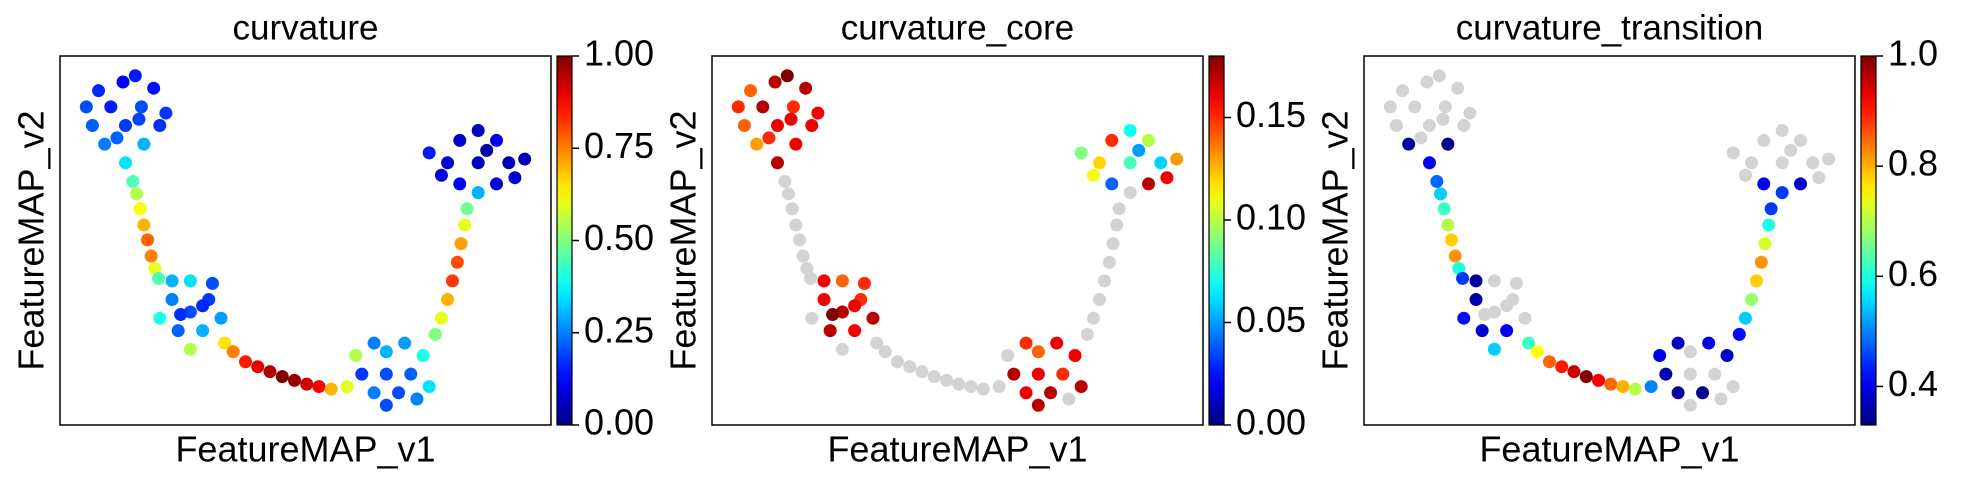 This screenshot has width=1964, height=488. I want to click on y-axis-label: FeatureMAP_v2, so click(31, 240).